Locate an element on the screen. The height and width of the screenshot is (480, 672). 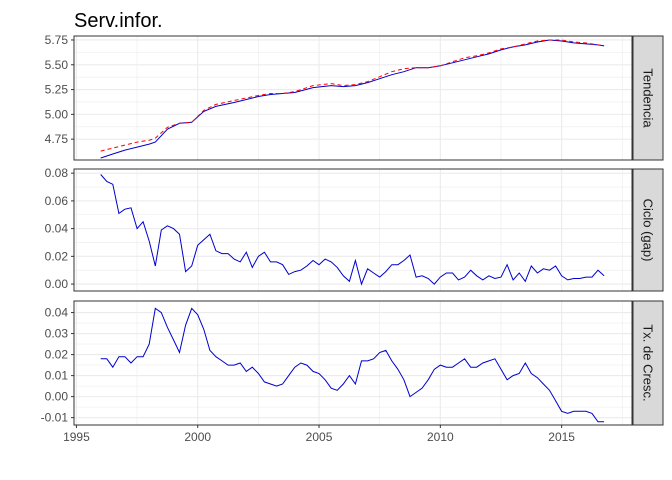
facet-strip-label: Tendencia is located at coordinates (648, 98).